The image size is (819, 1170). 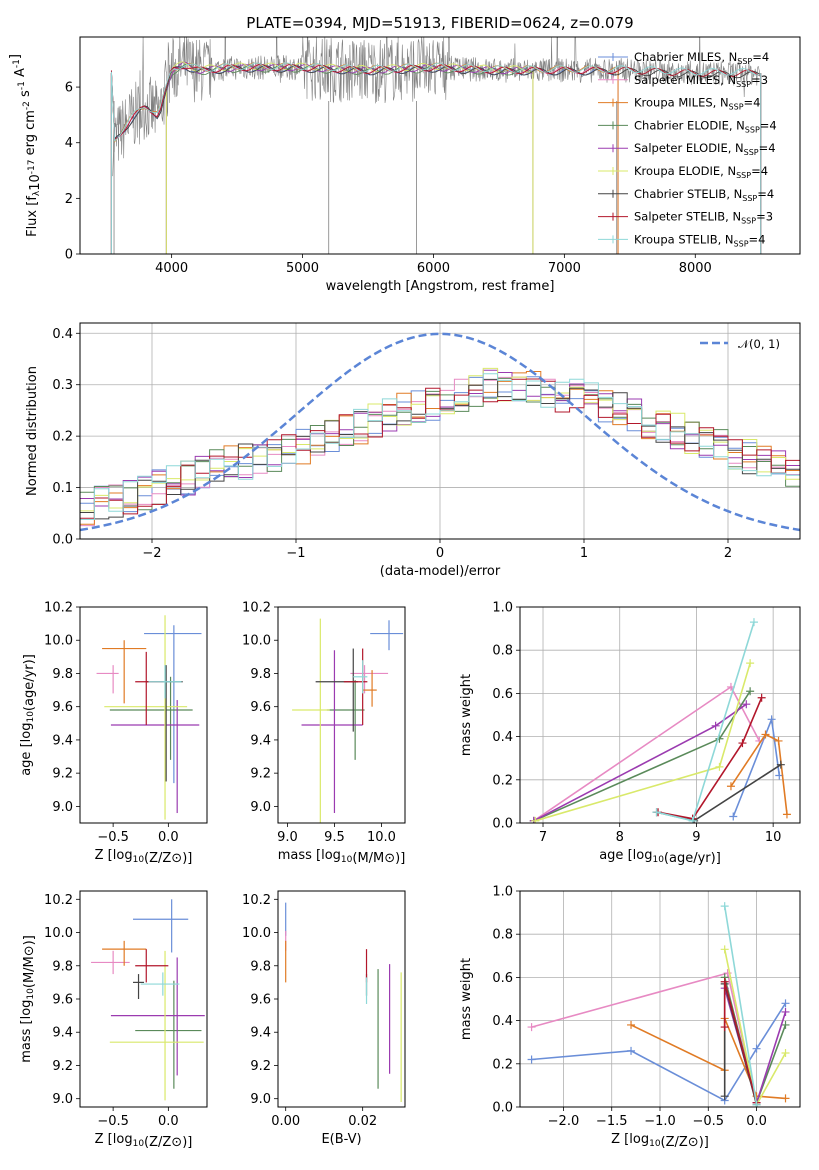 I want to click on mass_vs_ebv-plot, so click(x=343, y=1002).